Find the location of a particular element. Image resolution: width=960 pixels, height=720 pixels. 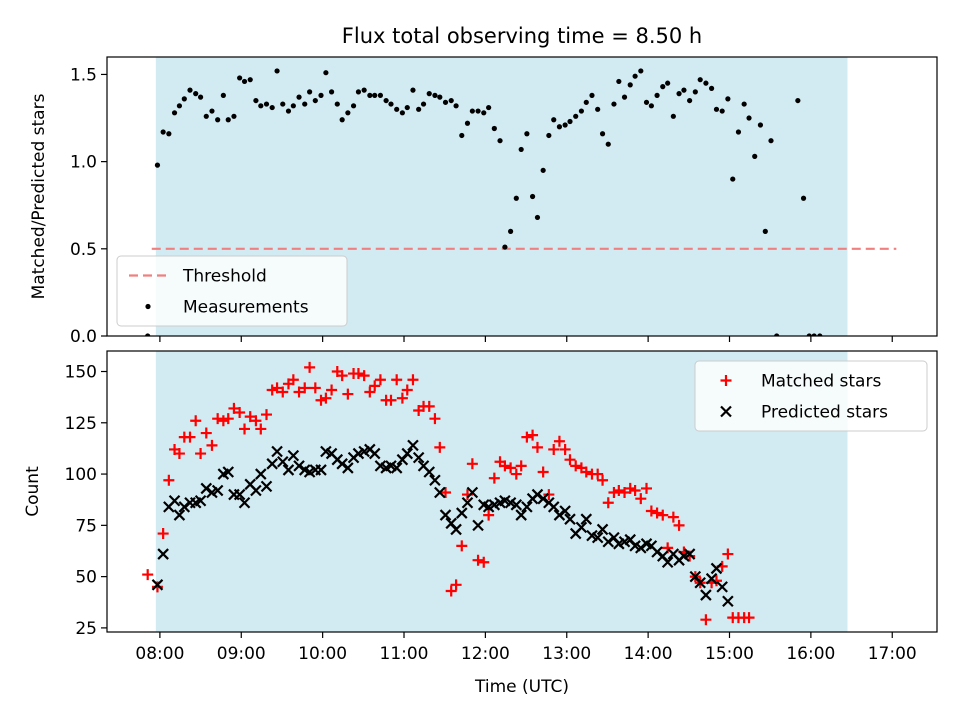

count-ytick-label-4: 125 is located at coordinates (81, 424).